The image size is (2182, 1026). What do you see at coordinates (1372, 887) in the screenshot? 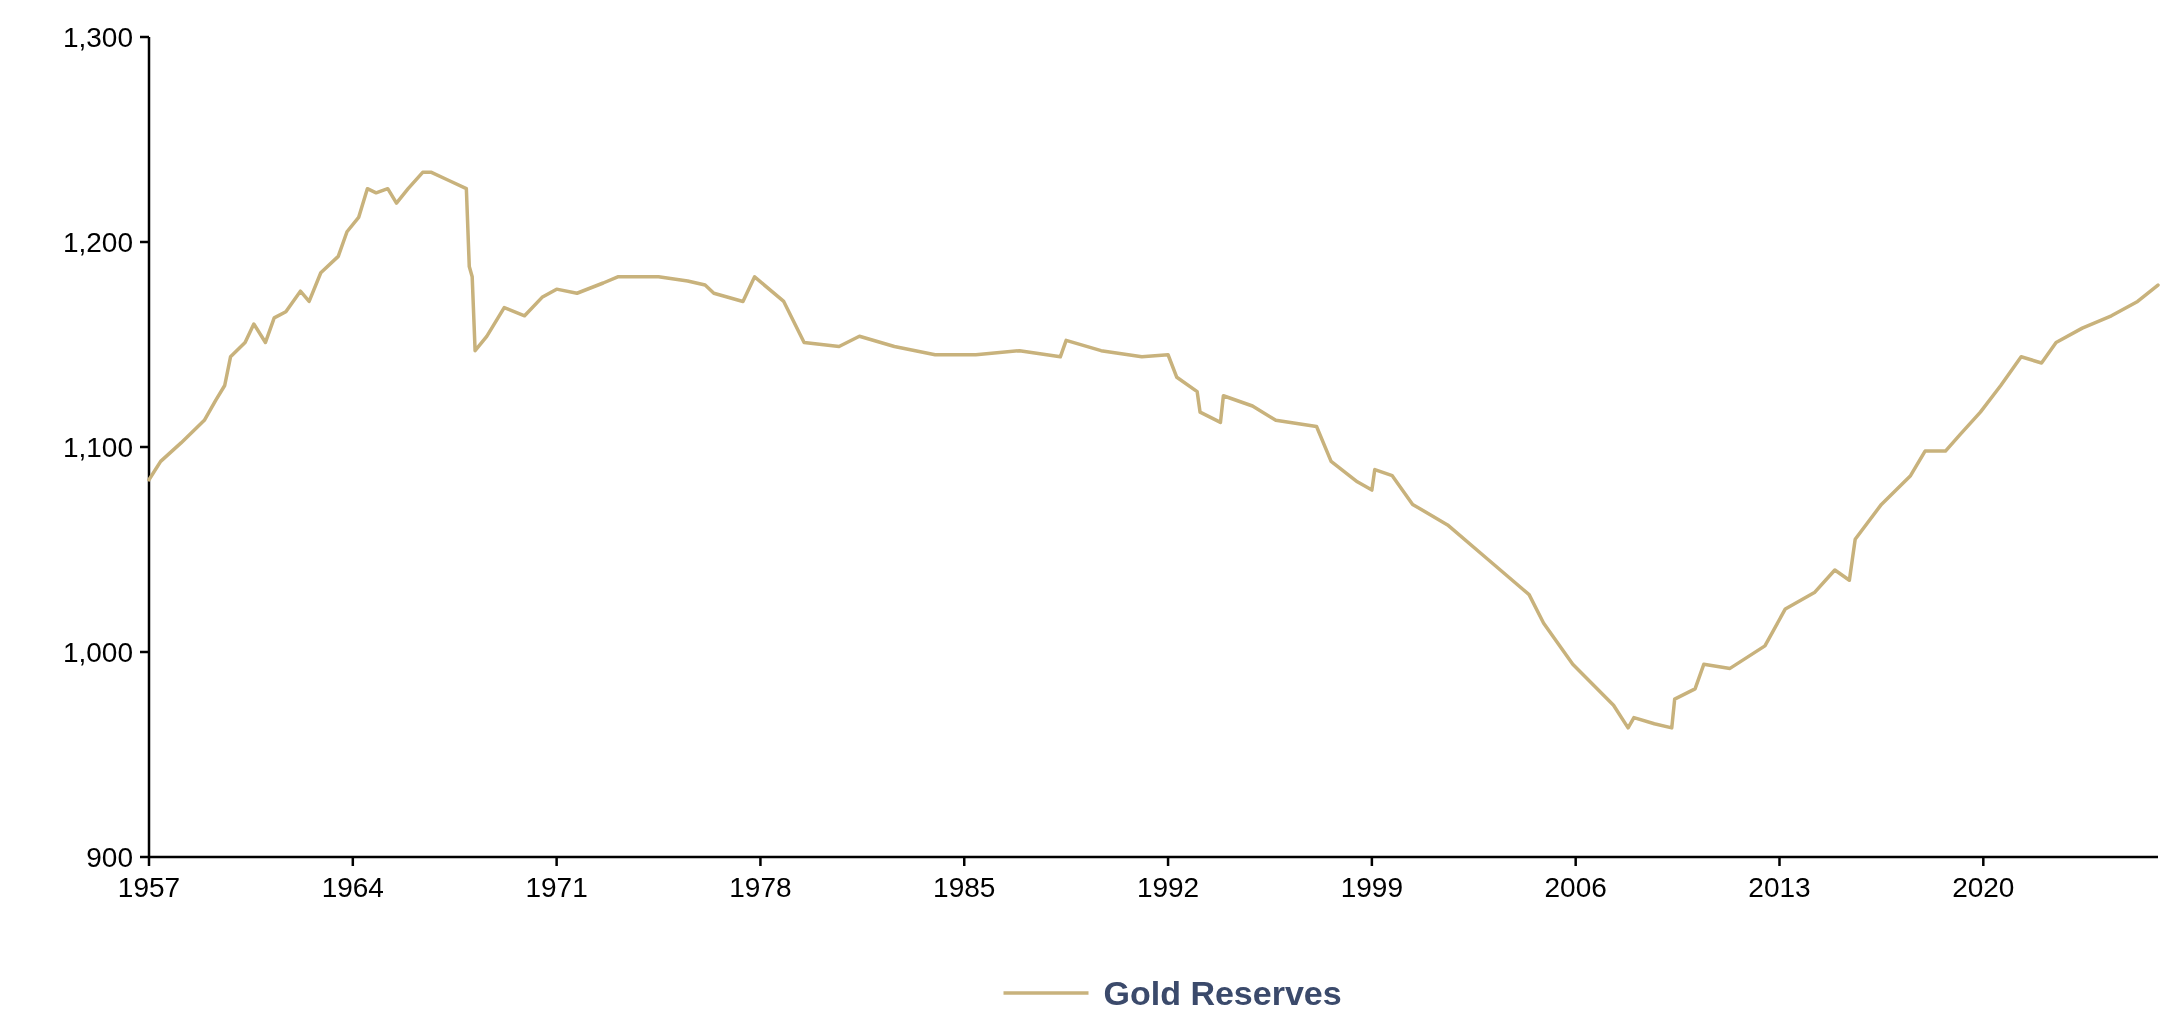
I see `x-tick-label: 1999` at bounding box center [1372, 887].